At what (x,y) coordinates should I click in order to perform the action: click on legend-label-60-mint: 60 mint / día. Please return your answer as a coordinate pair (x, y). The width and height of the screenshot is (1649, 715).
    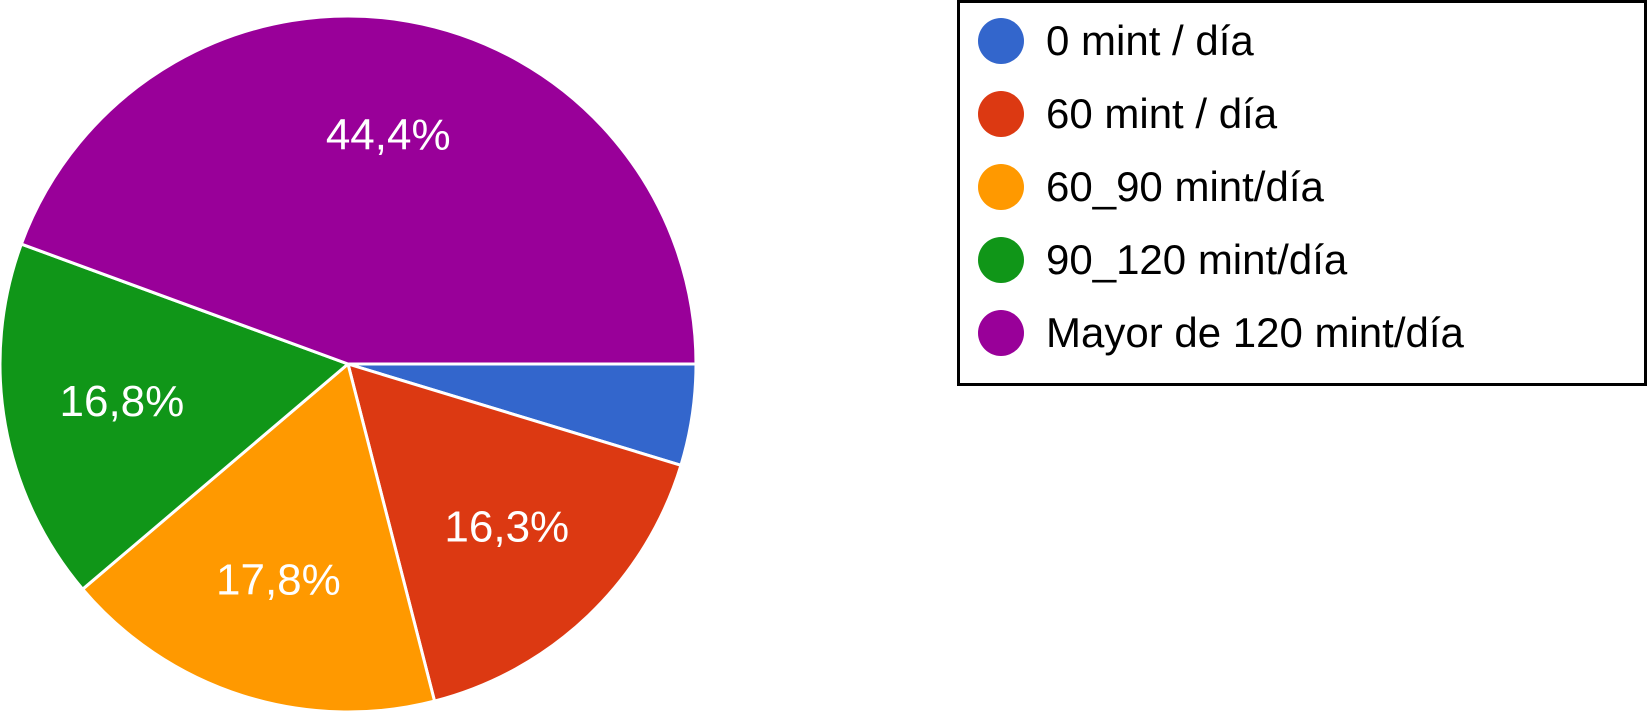
    Looking at the image, I should click on (1162, 113).